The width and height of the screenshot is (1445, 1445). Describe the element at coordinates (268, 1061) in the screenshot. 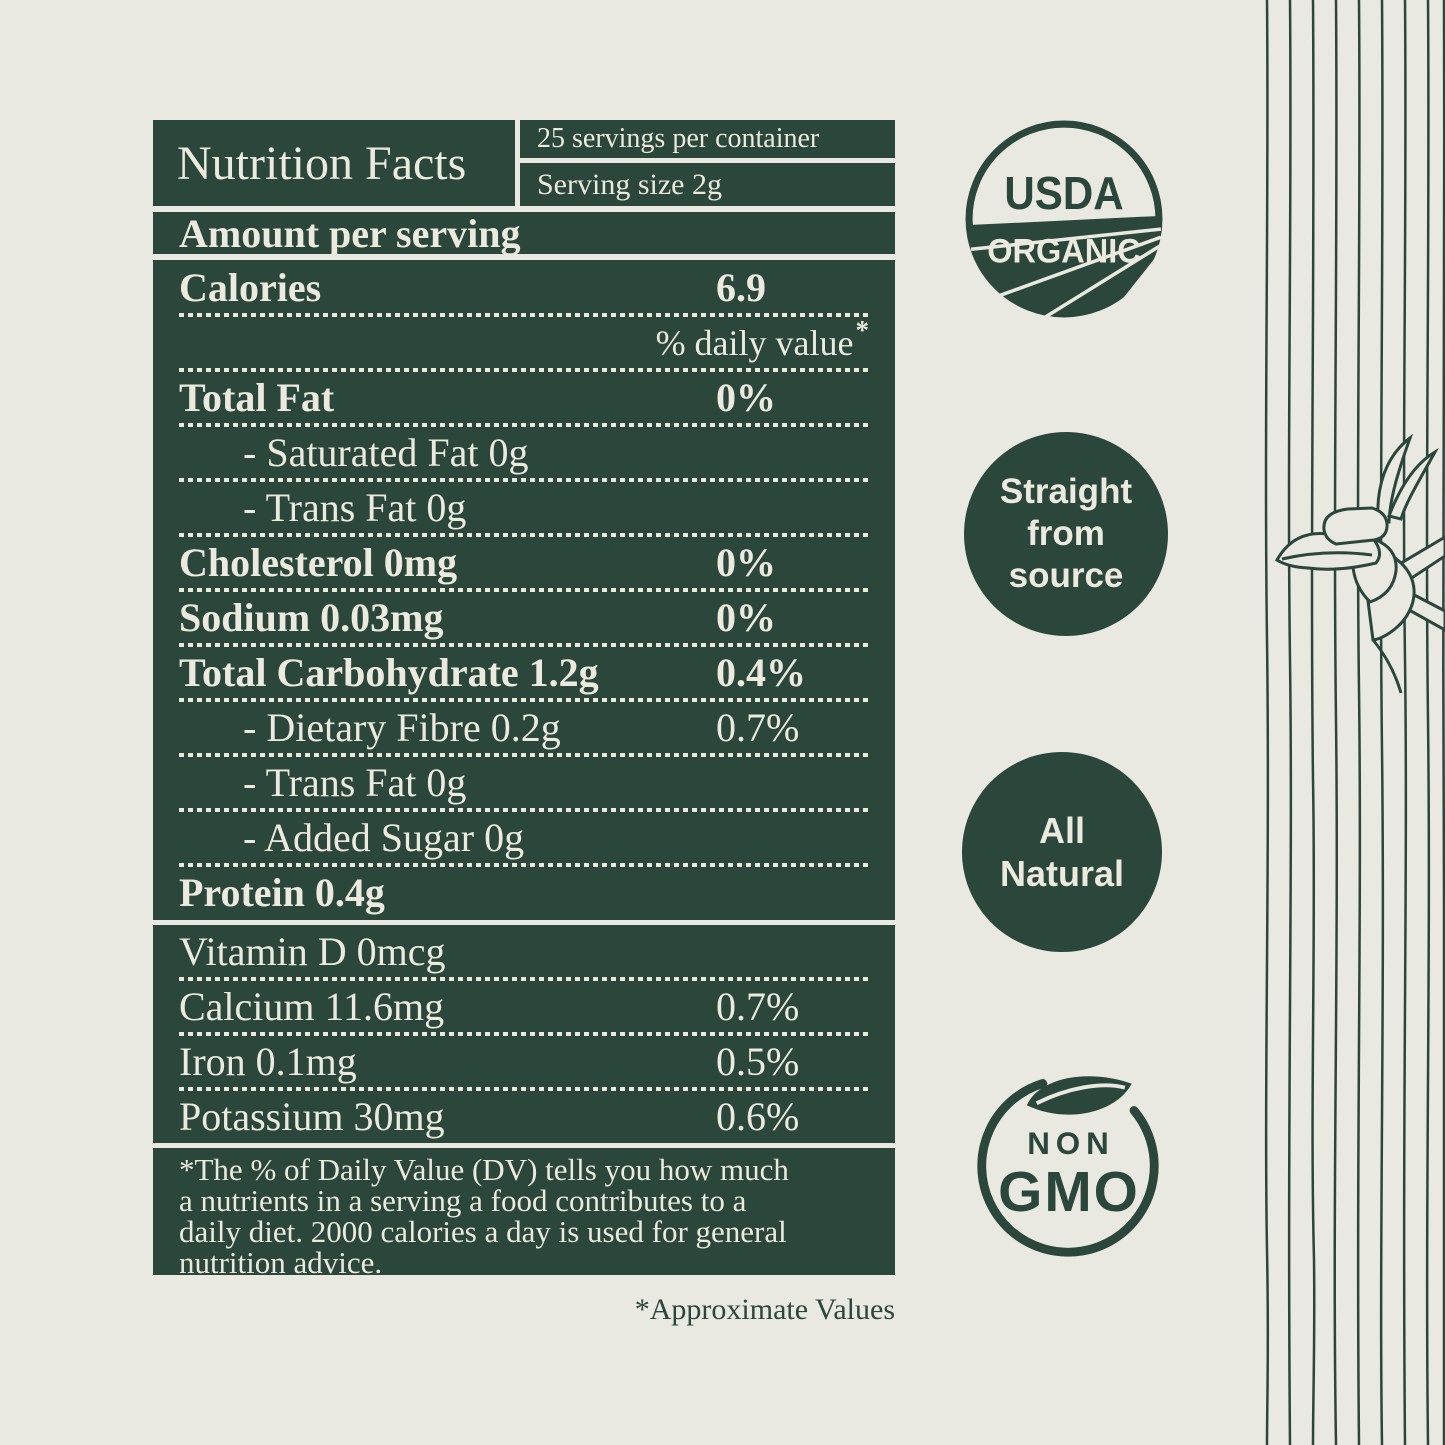

I see `nutrient-label: Iron 0.1mg` at that location.